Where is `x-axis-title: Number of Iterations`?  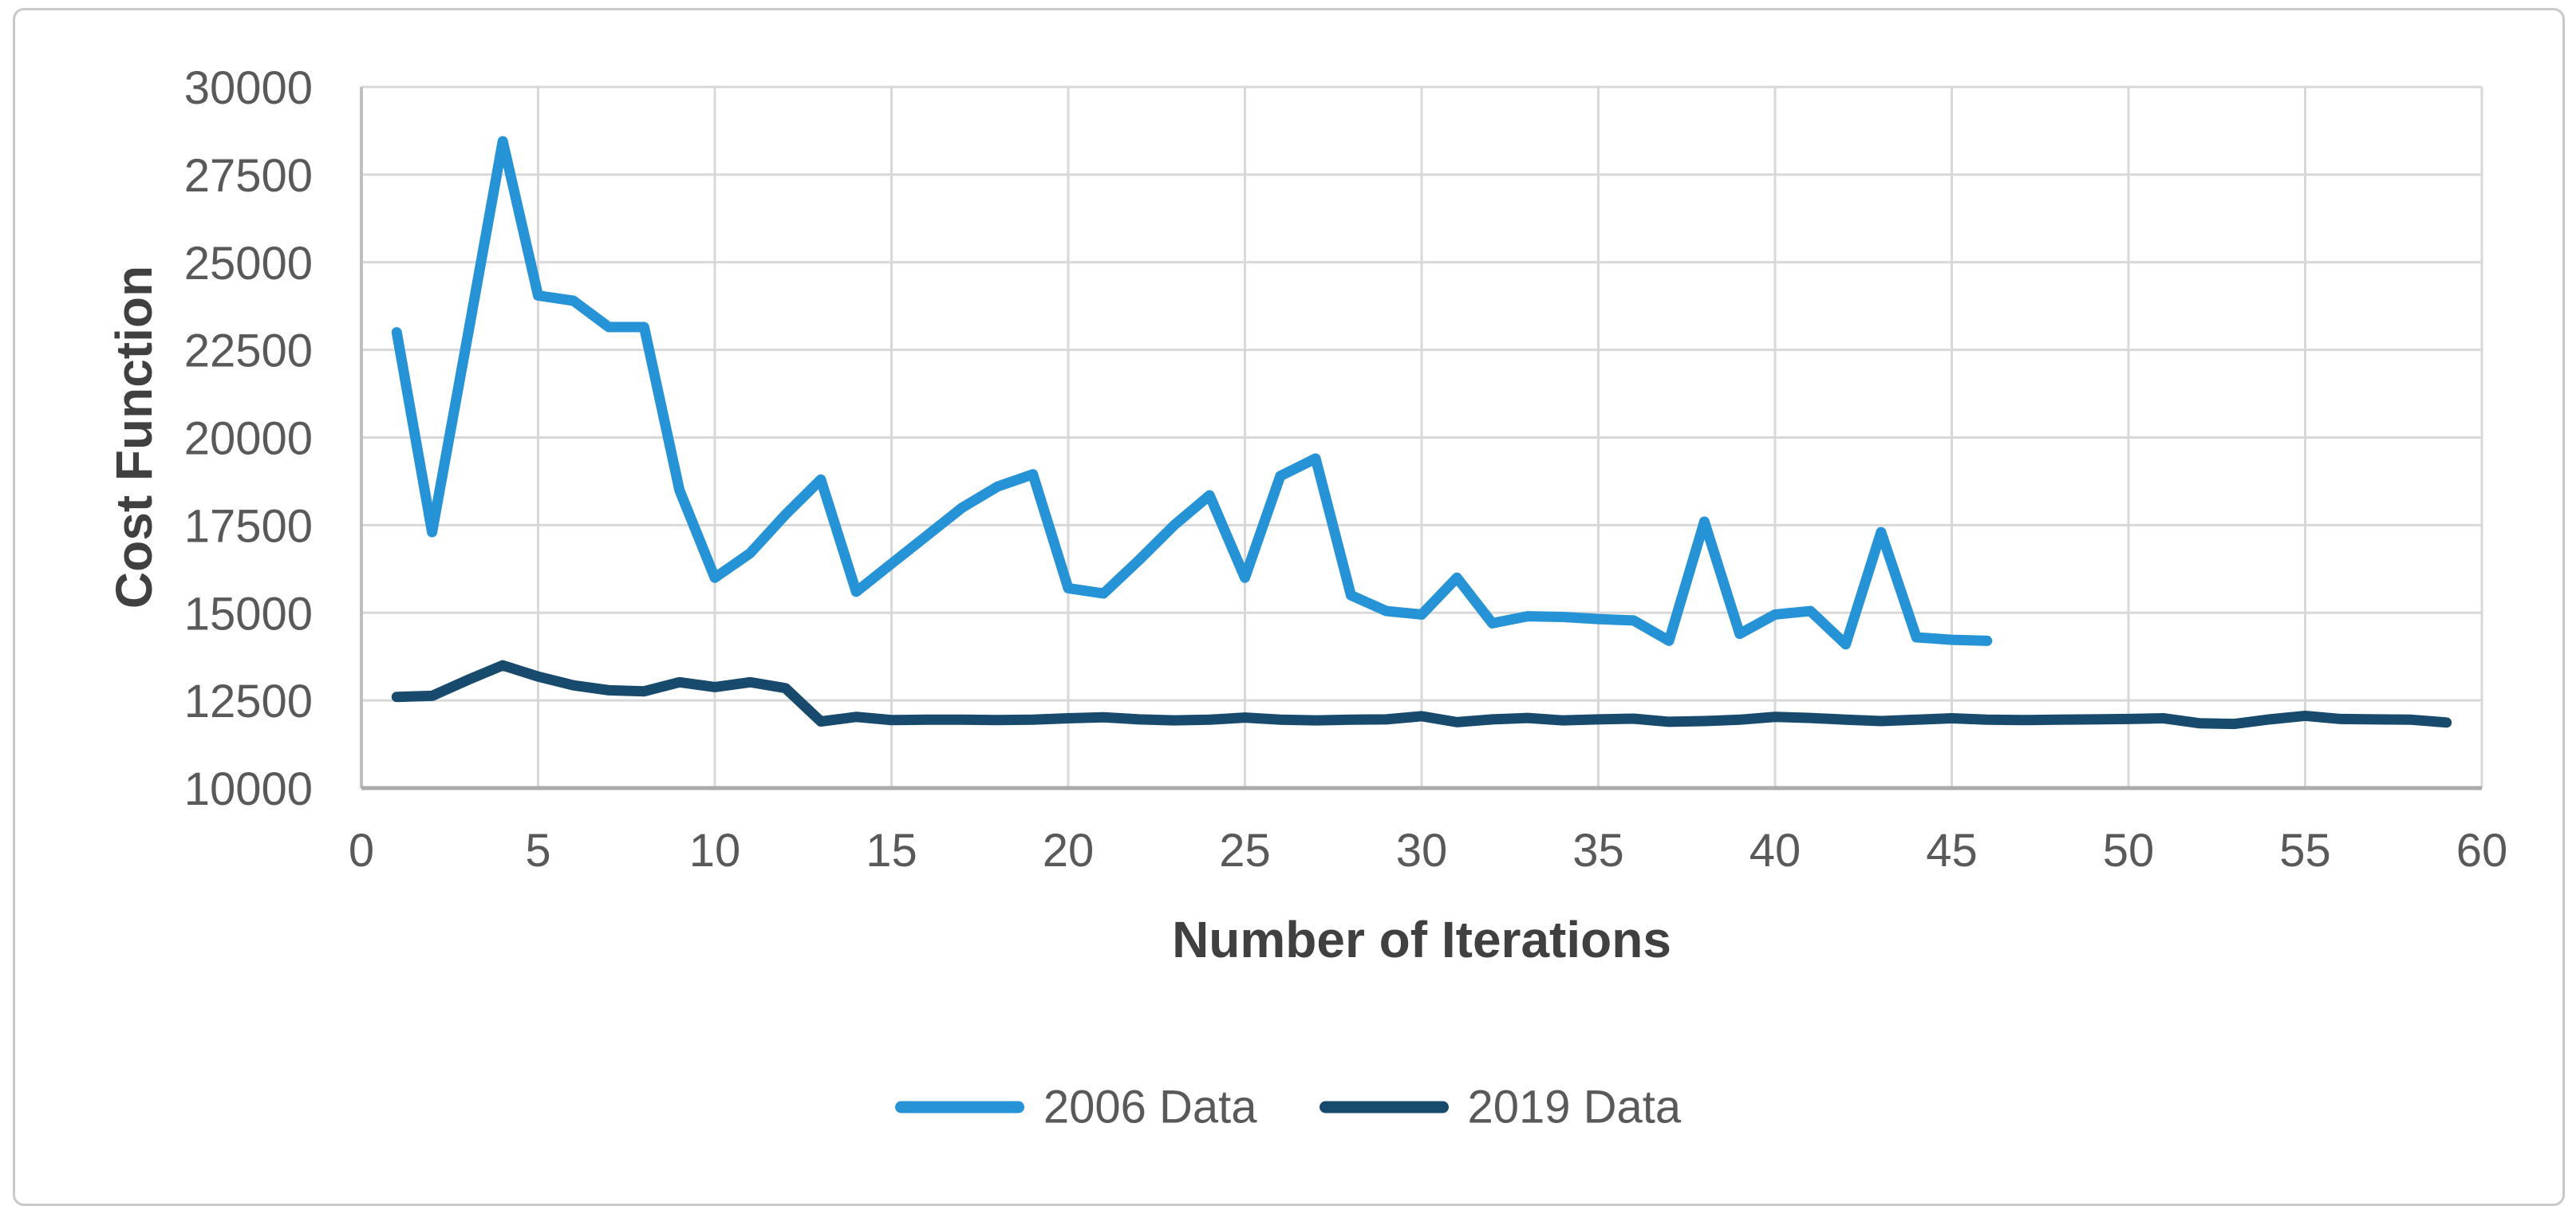 x-axis-title: Number of Iterations is located at coordinates (1421, 940).